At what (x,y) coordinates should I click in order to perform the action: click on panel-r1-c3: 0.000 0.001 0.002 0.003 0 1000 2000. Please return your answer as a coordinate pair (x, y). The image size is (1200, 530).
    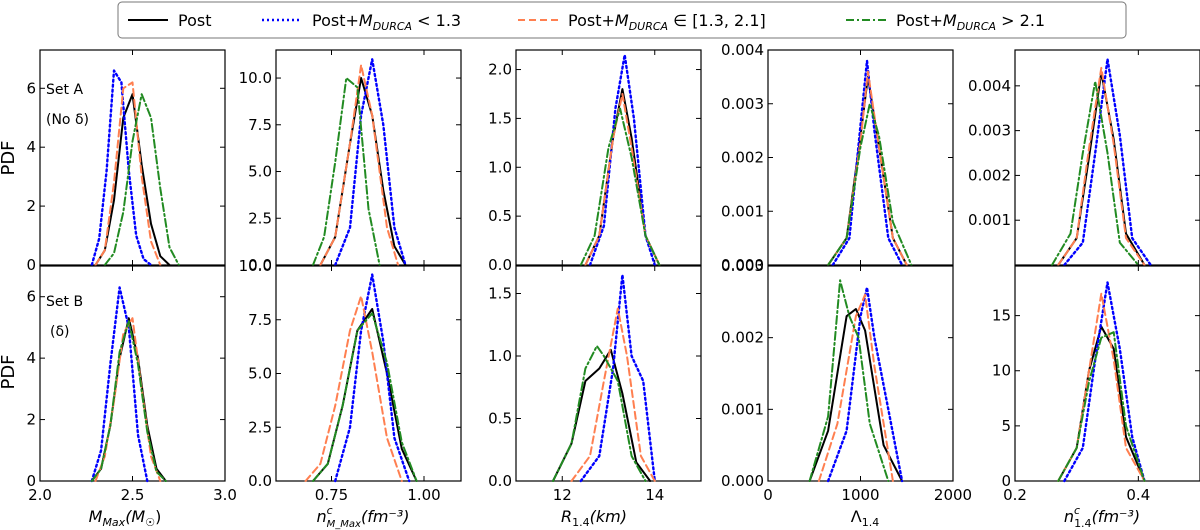
    Looking at the image, I should click on (846, 380).